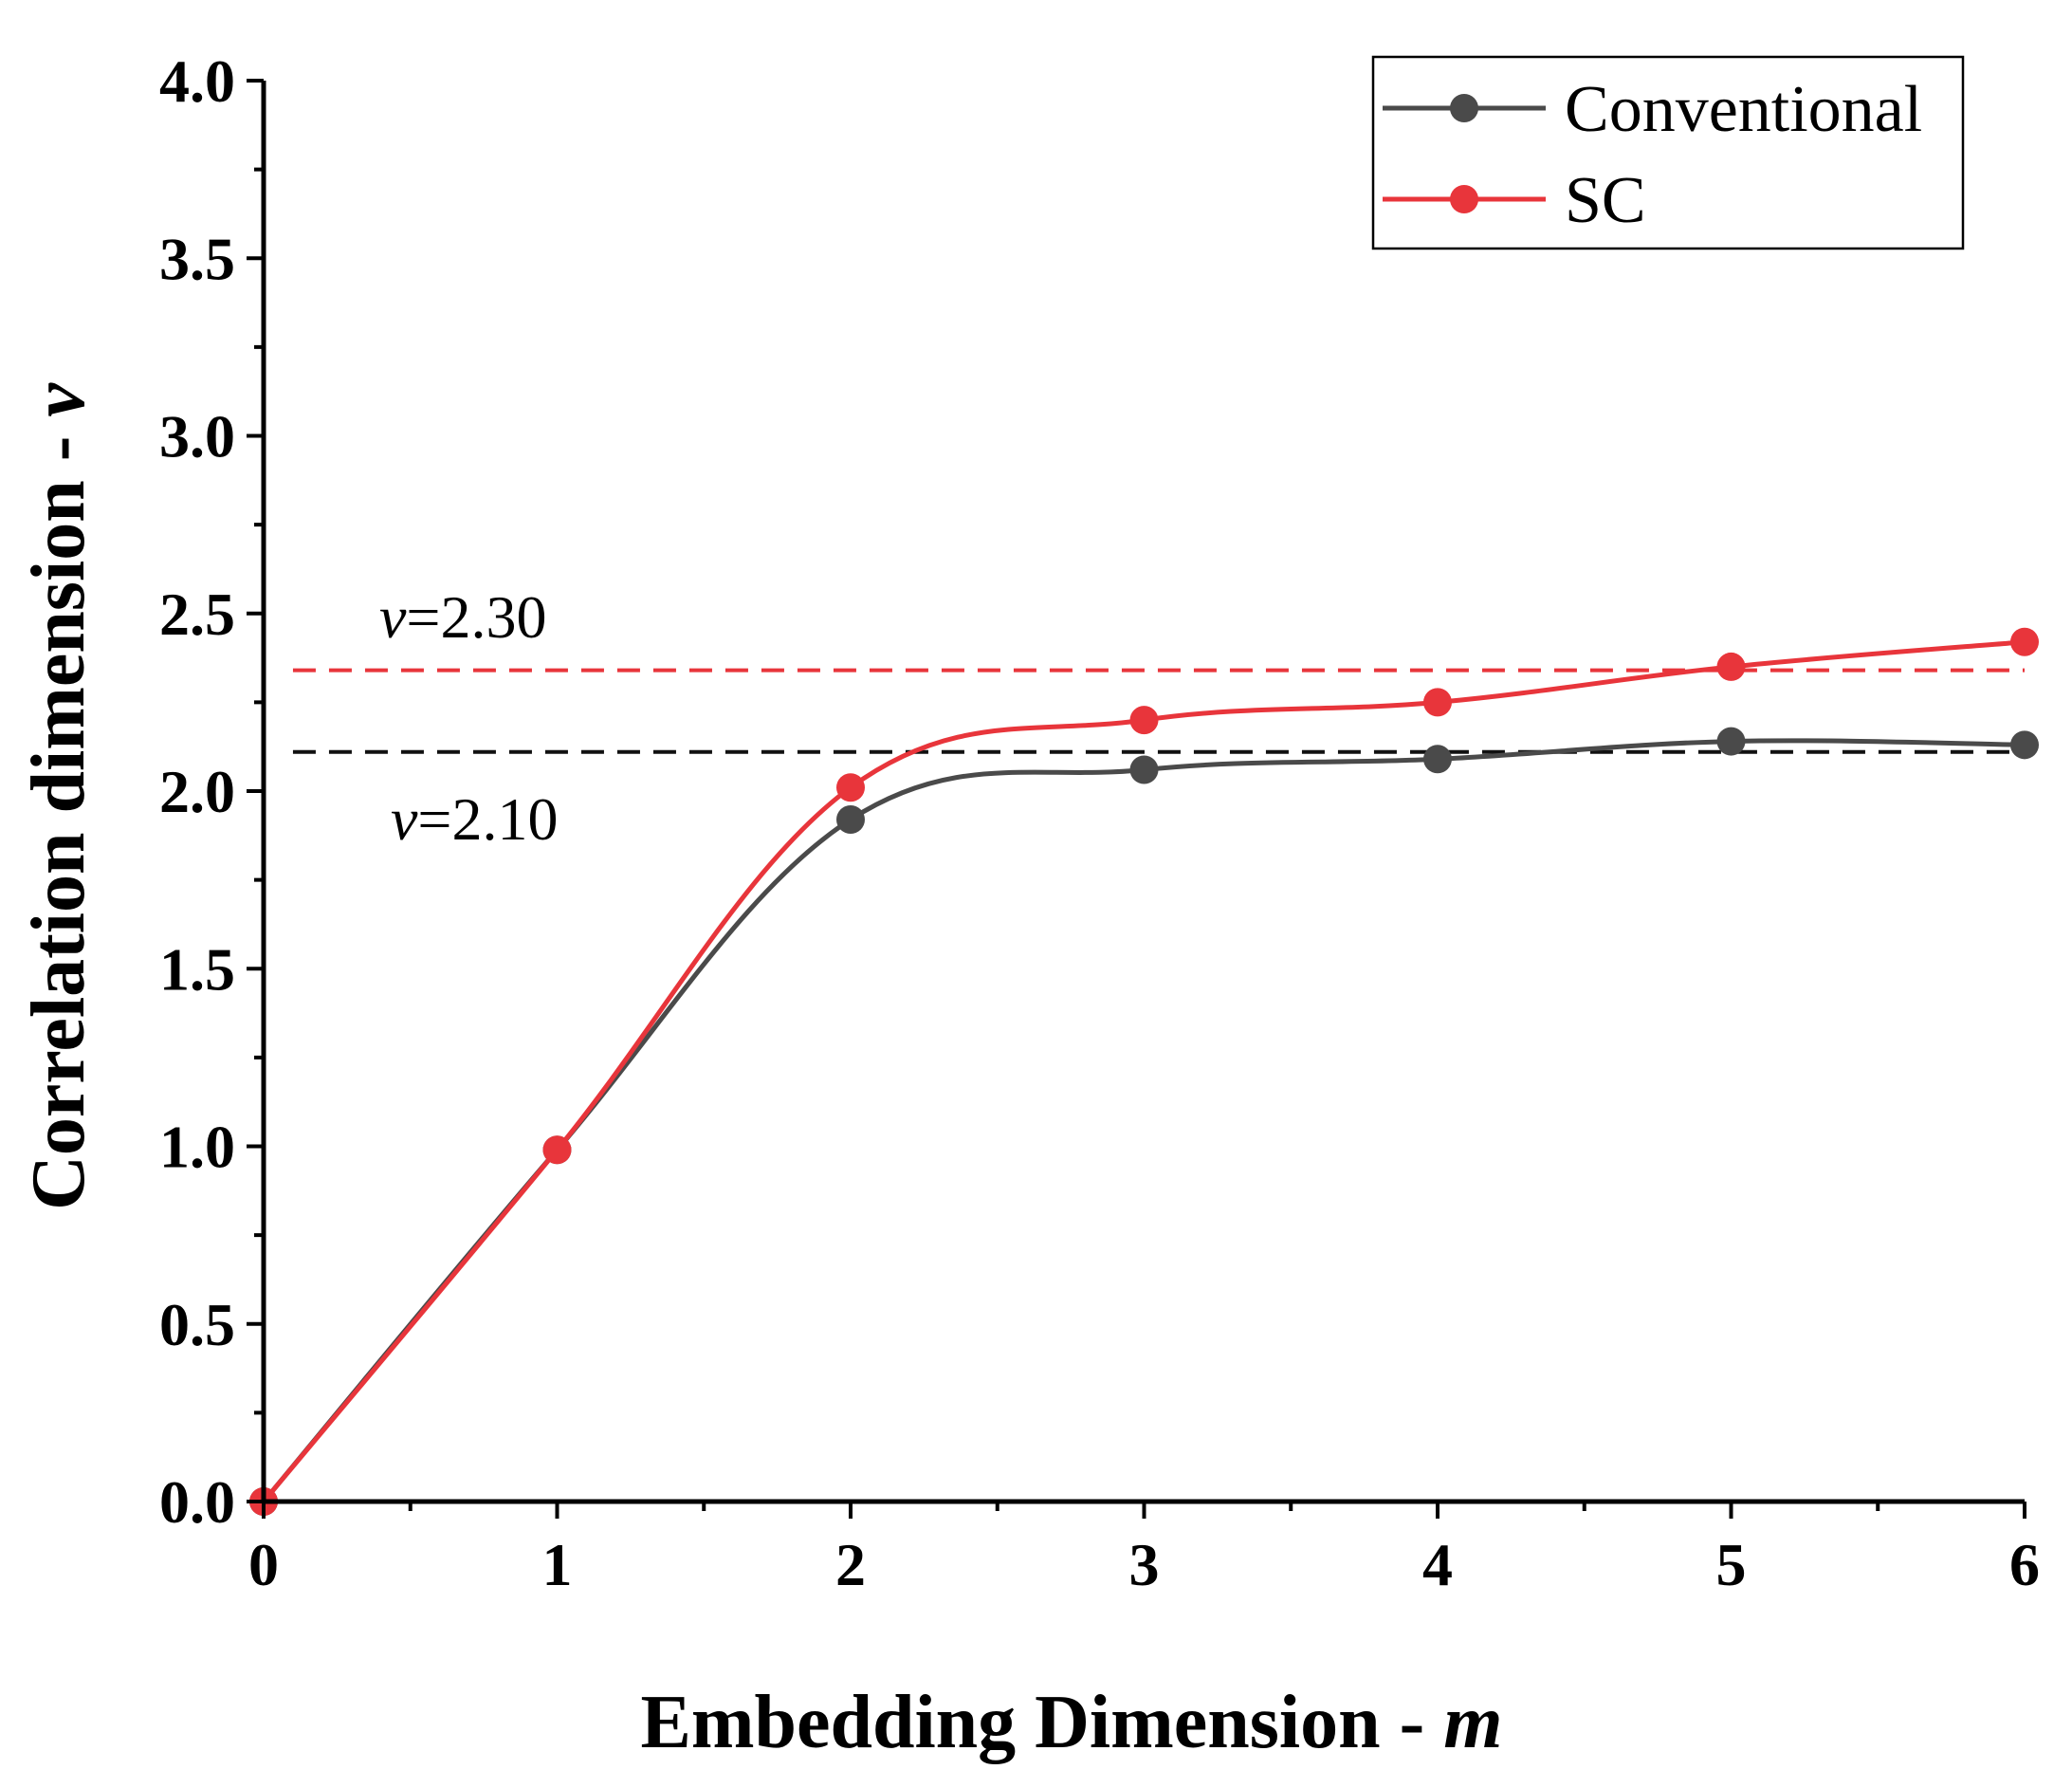  Describe the element at coordinates (850, 1564) in the screenshot. I see `x-tick-label: 2` at that location.